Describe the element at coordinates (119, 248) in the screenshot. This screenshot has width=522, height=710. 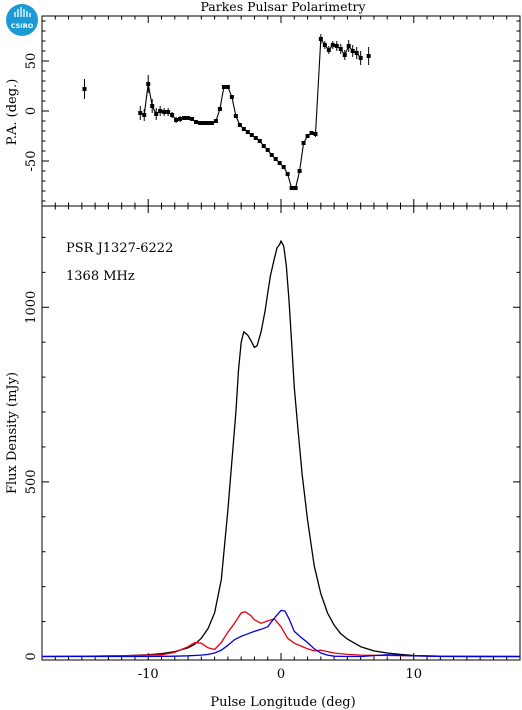
I see `psr-name-annotation: PSR J1327-6222` at that location.